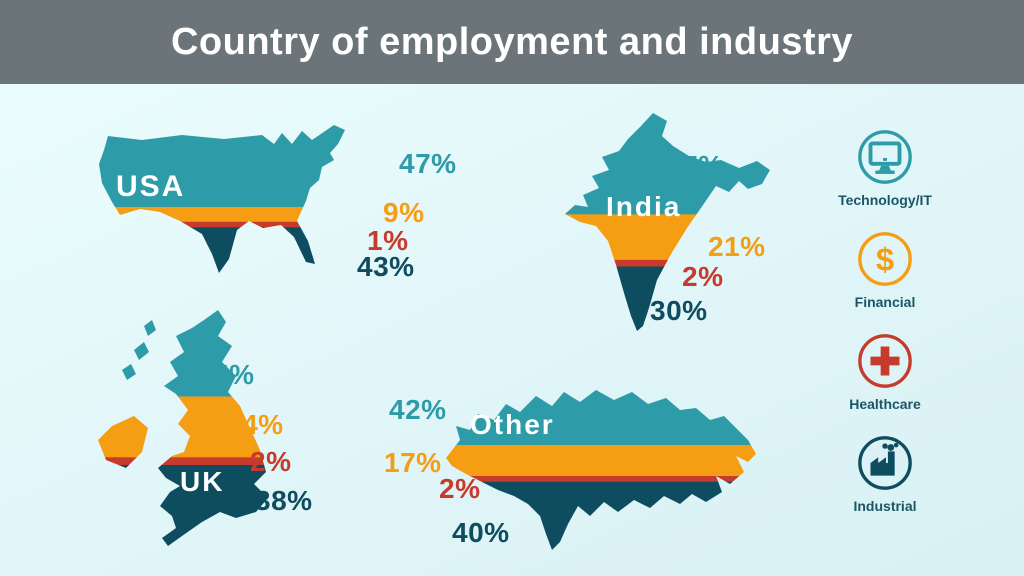 The height and width of the screenshot is (576, 1024). What do you see at coordinates (644, 206) in the screenshot?
I see `country-label-india: India` at bounding box center [644, 206].